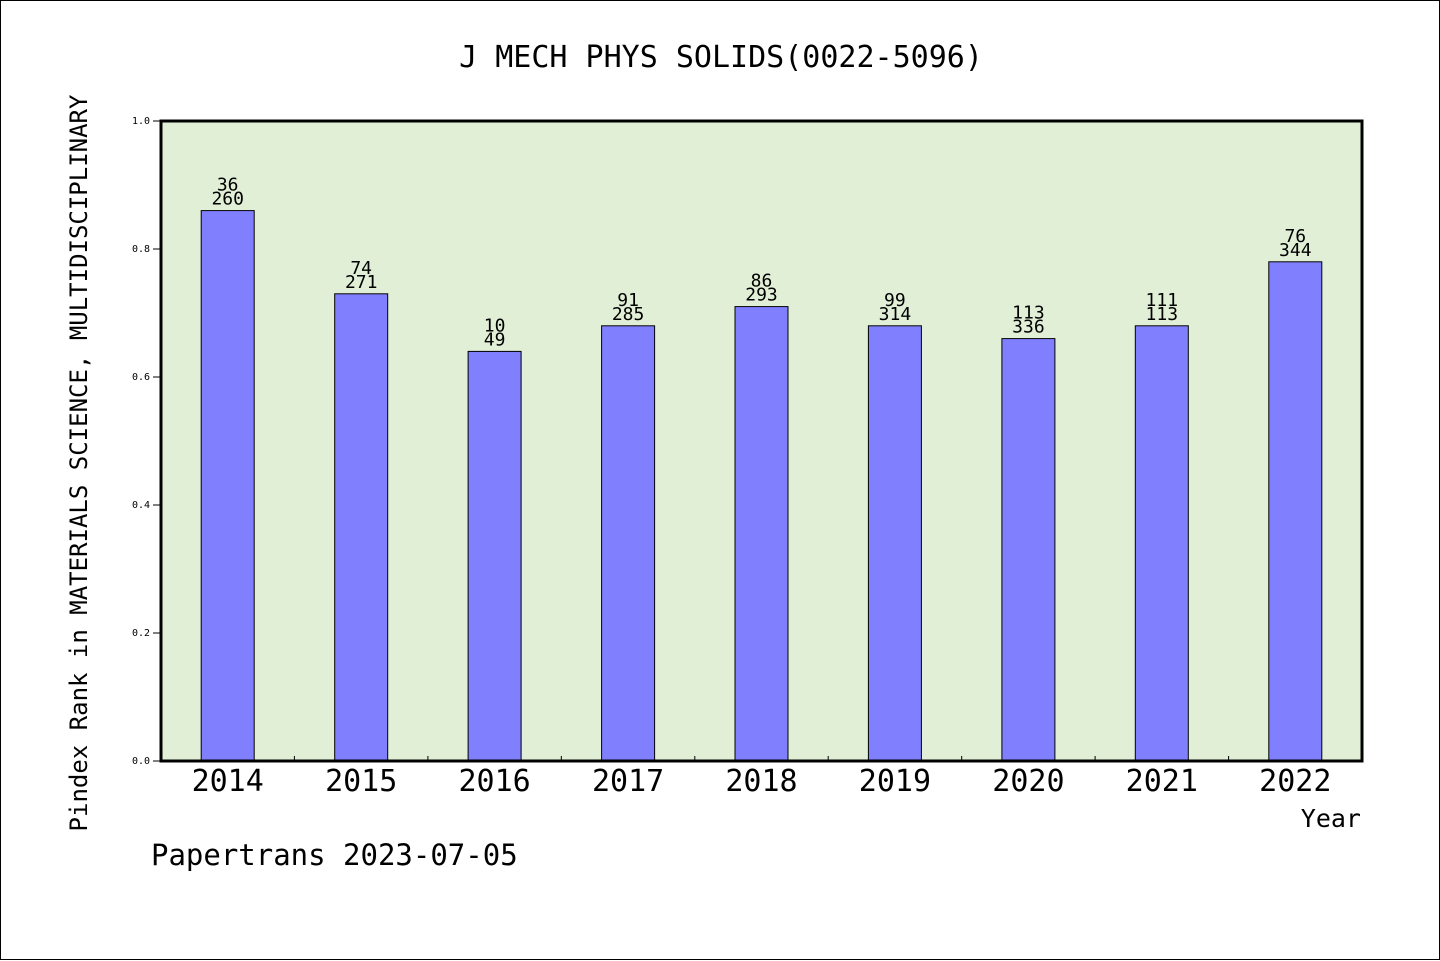 Image resolution: width=1440 pixels, height=961 pixels. I want to click on x-tick-label-2014: 2014, so click(228, 781).